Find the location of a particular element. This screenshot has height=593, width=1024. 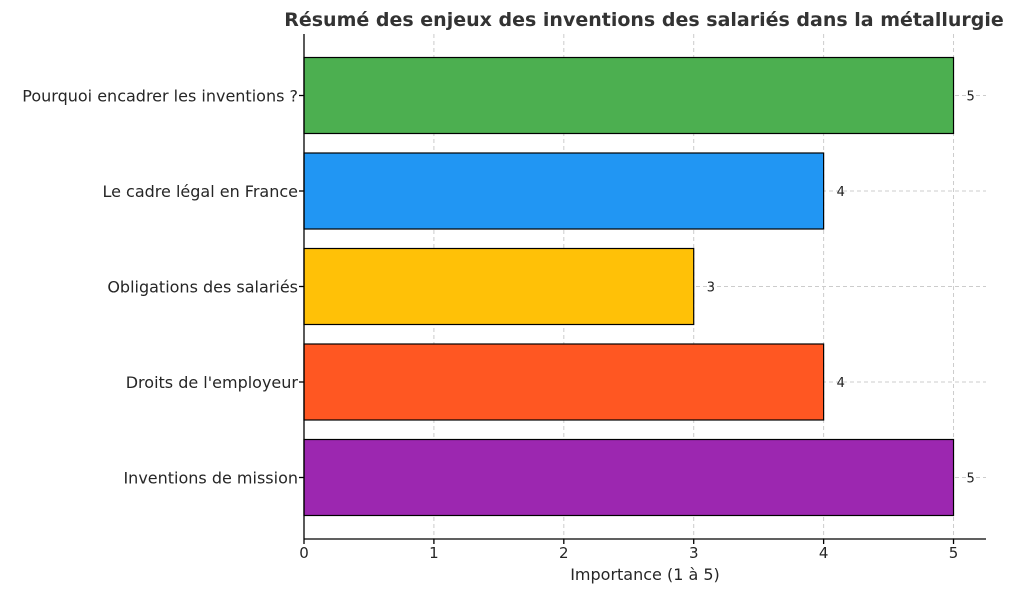

category-label: Pourquoi encadrer les inventions ? is located at coordinates (160, 96).